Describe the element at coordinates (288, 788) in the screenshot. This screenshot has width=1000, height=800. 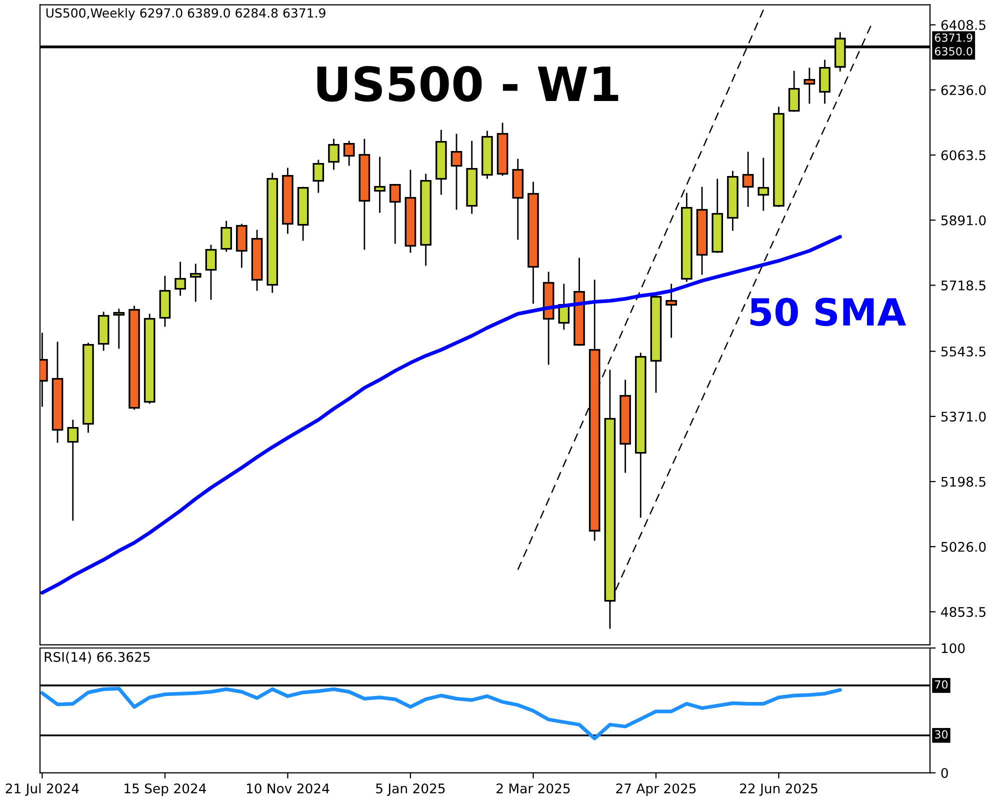
I see `x-tick-label: 10 Nov 2024` at that location.